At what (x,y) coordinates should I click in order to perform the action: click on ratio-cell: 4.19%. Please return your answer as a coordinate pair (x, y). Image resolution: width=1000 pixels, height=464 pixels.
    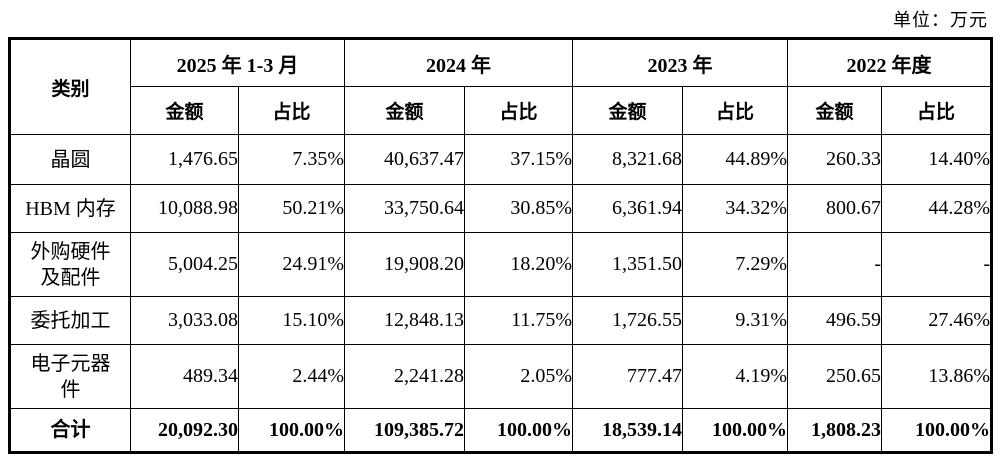
    Looking at the image, I should click on (735, 376).